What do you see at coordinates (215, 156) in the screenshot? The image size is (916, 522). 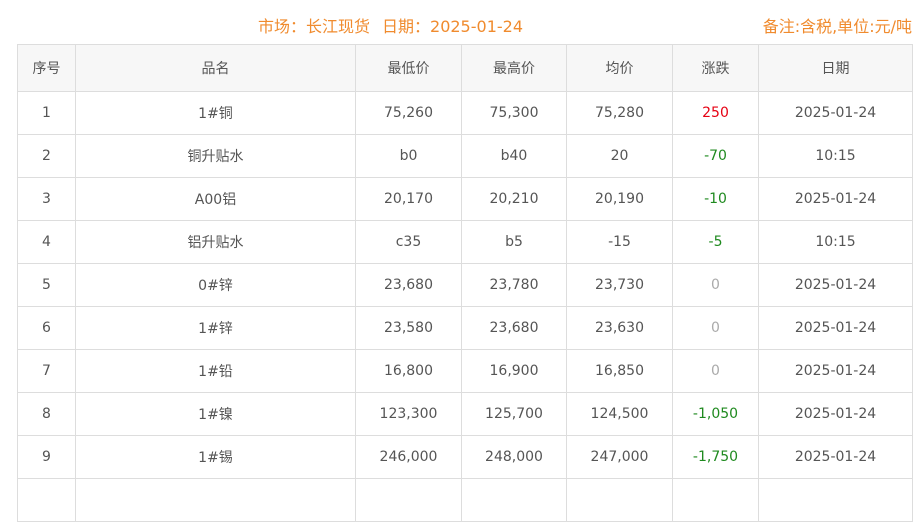 I see `table-cell: 铜升贴水` at bounding box center [215, 156].